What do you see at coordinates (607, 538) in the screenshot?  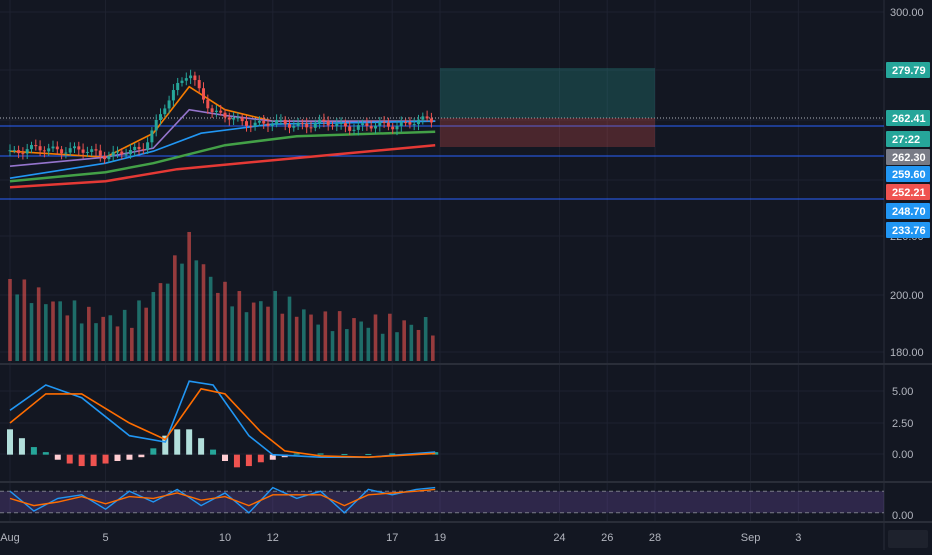 I see `time-tick-label: 26` at bounding box center [607, 538].